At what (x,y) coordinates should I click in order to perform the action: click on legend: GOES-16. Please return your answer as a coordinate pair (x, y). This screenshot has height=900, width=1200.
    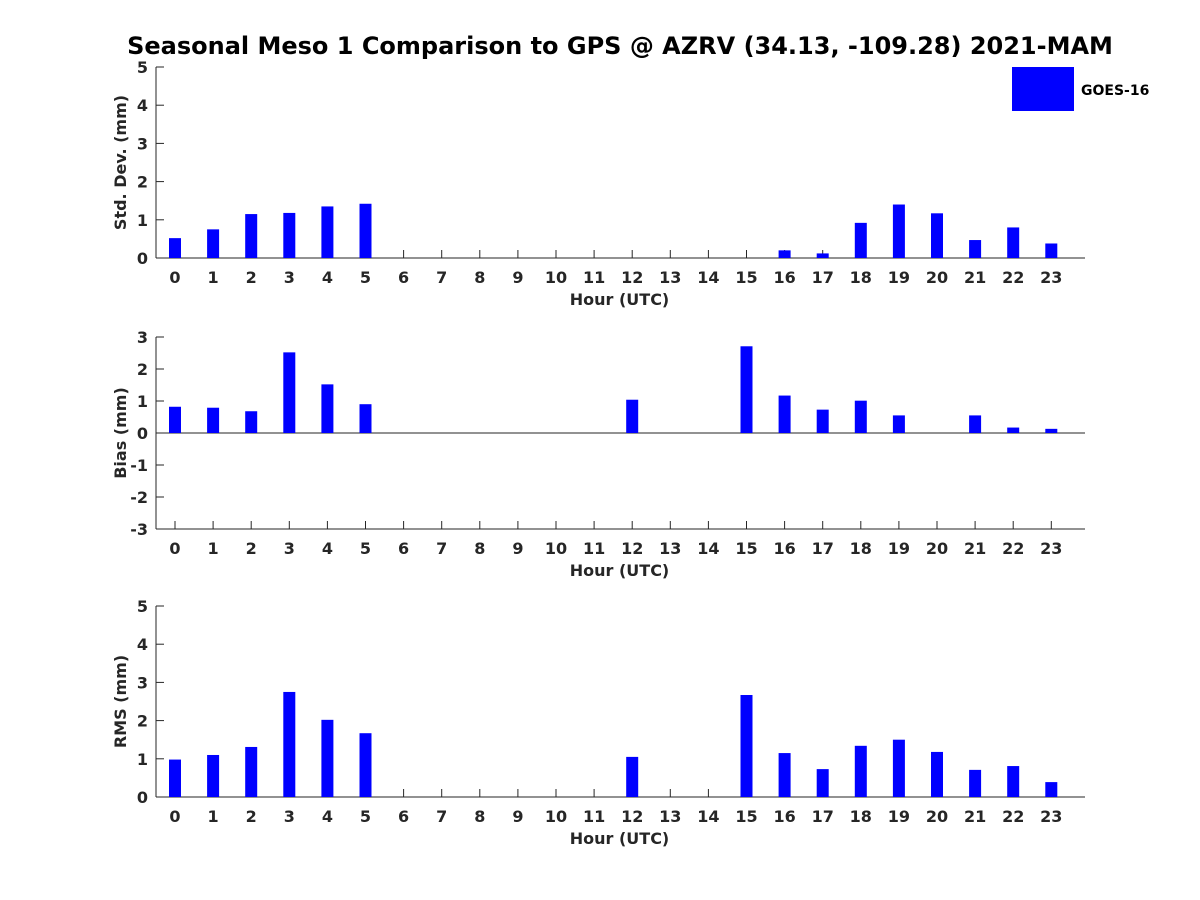
    Looking at the image, I should click on (1080, 89).